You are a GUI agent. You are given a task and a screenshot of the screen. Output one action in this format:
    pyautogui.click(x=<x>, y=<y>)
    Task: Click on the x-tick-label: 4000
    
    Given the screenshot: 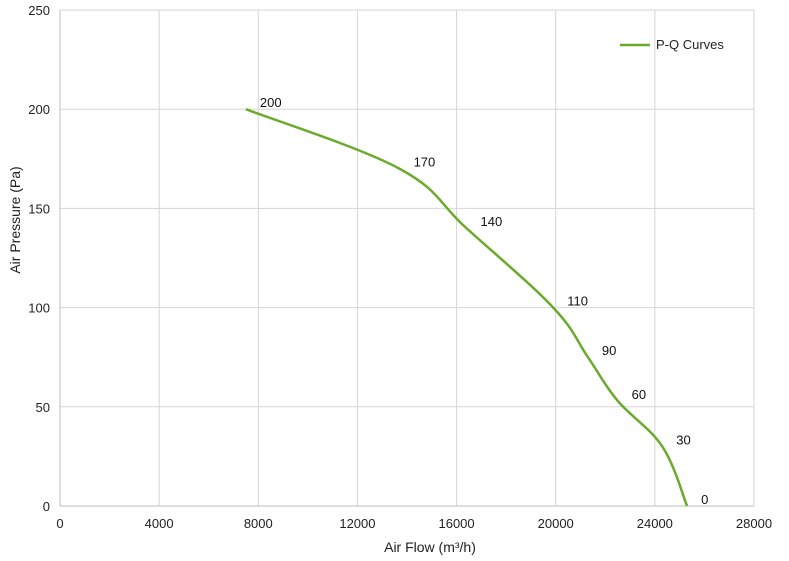 What is the action you would take?
    pyautogui.click(x=159, y=523)
    